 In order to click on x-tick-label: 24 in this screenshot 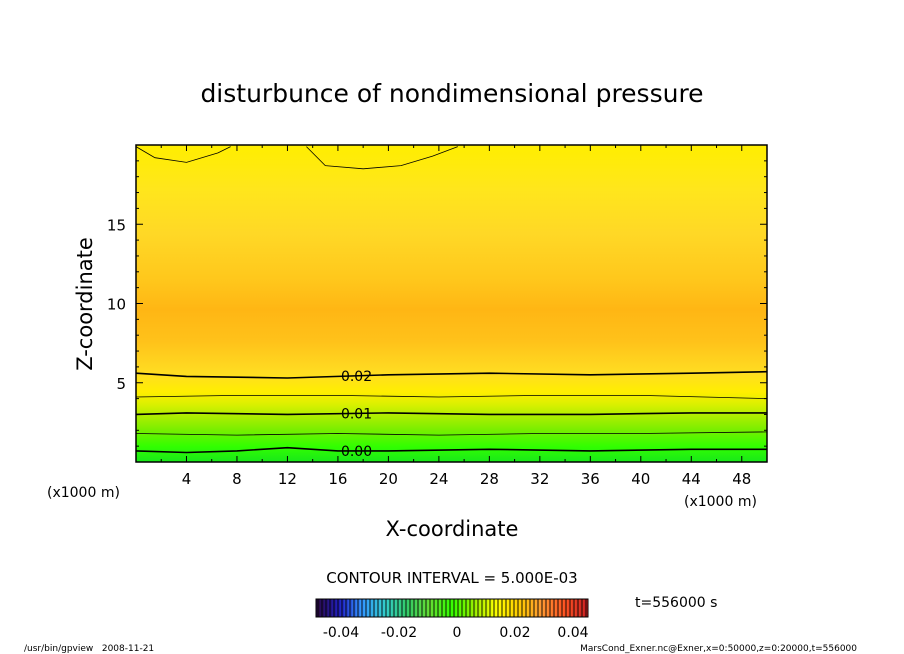, I will do `click(438, 479)`.